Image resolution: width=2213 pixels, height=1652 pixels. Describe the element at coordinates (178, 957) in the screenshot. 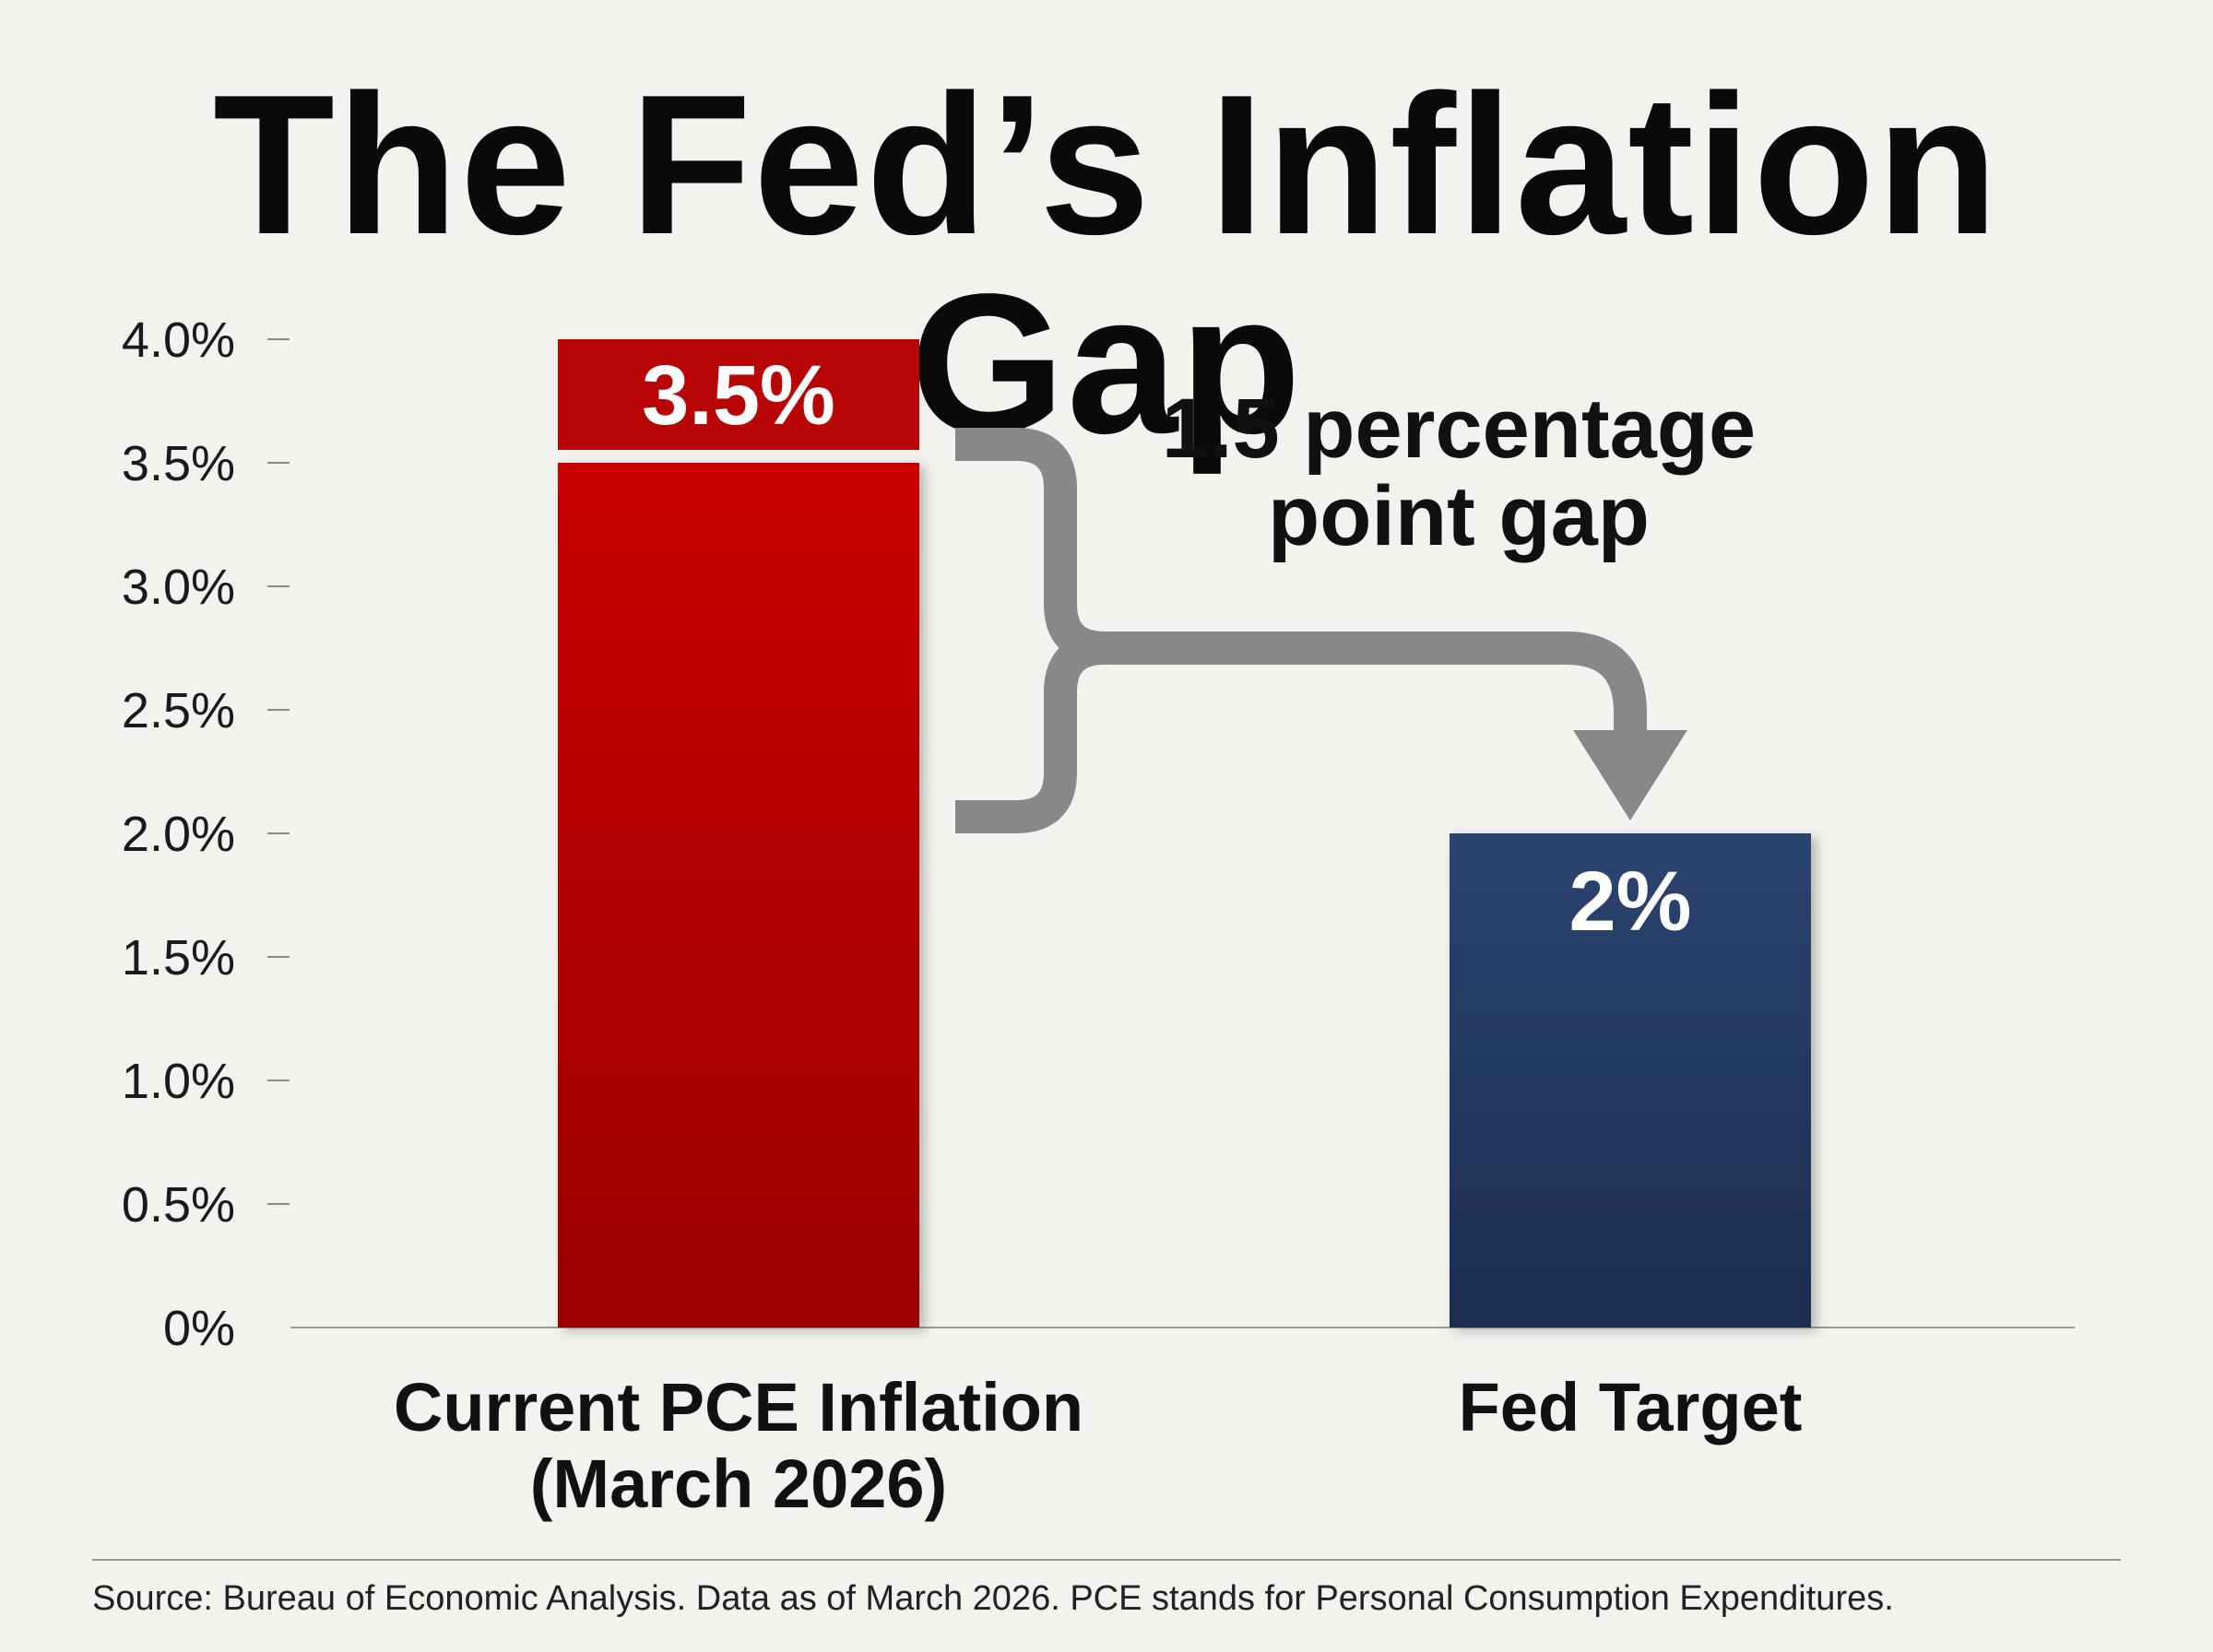

I see `y-tick-label: 1.5%` at that location.